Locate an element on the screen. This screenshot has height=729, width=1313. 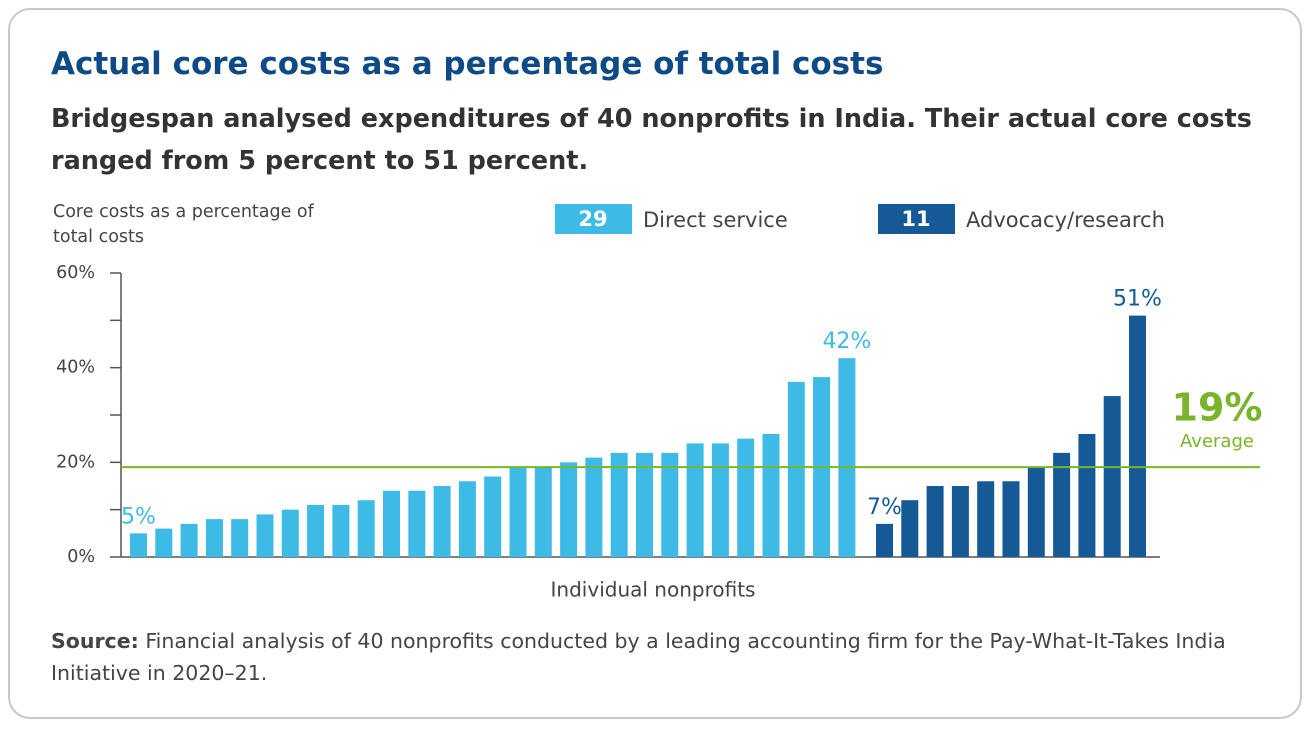
x-axis-label: Individual nonprofits is located at coordinates (653, 590).